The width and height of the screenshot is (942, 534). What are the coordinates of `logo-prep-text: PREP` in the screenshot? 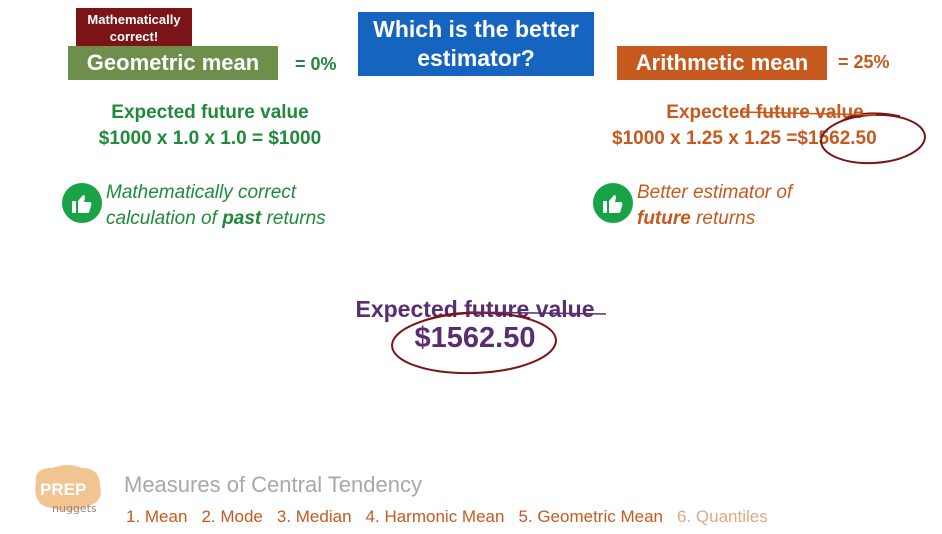 It's located at (63, 489).